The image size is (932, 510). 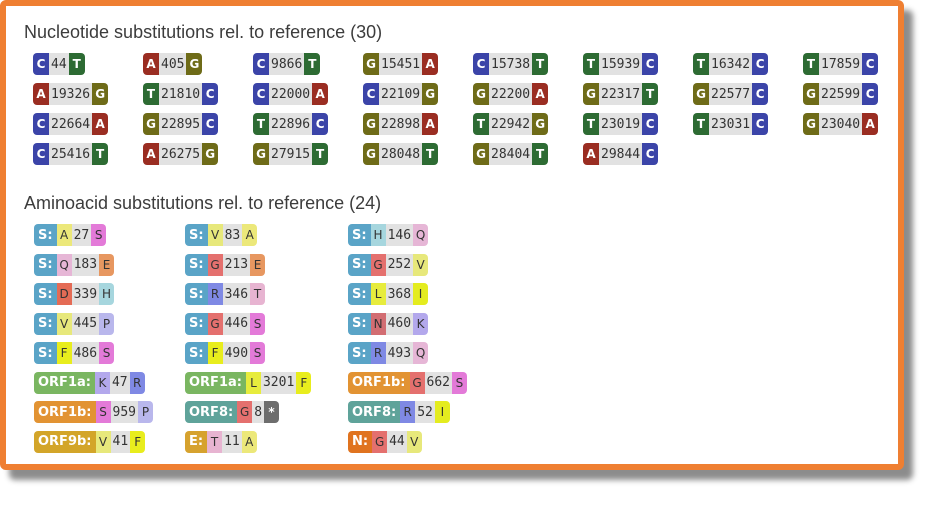 I want to click on ref-aminoacid: V, so click(x=215, y=235).